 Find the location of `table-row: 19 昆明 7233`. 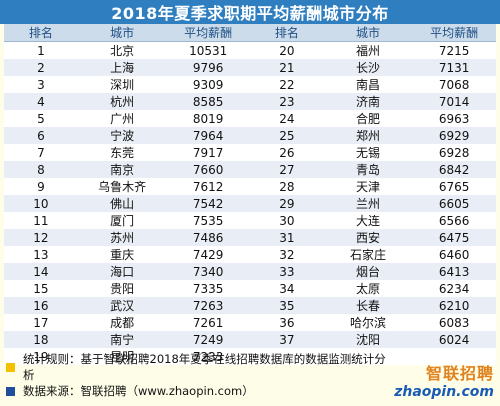

table-row: 19 昆明 7233 is located at coordinates (250, 356).